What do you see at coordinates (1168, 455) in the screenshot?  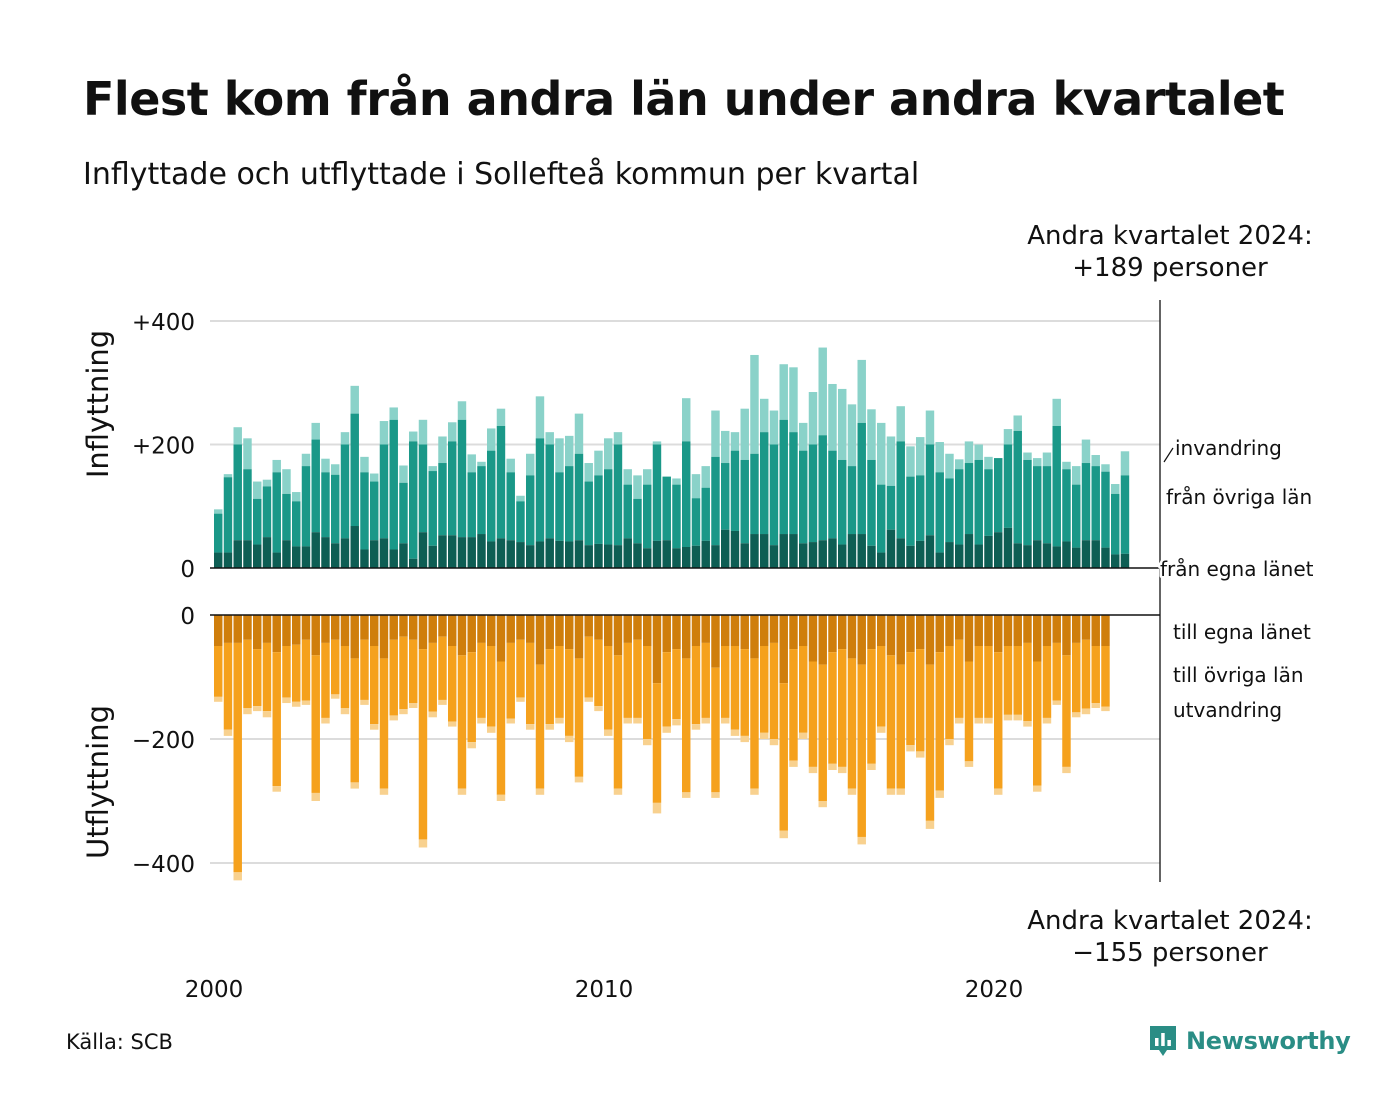 I see `legend-leader-line` at bounding box center [1168, 455].